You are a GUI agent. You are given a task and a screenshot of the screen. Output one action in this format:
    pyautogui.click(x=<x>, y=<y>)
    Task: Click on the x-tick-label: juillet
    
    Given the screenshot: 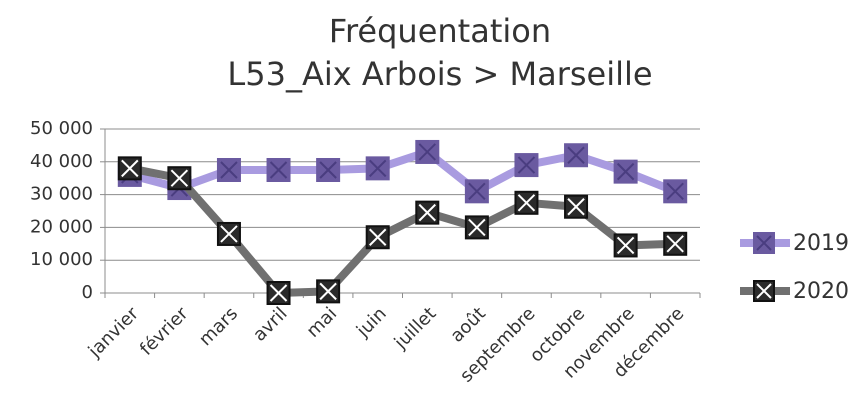 What is the action you would take?
    pyautogui.click(x=415, y=328)
    